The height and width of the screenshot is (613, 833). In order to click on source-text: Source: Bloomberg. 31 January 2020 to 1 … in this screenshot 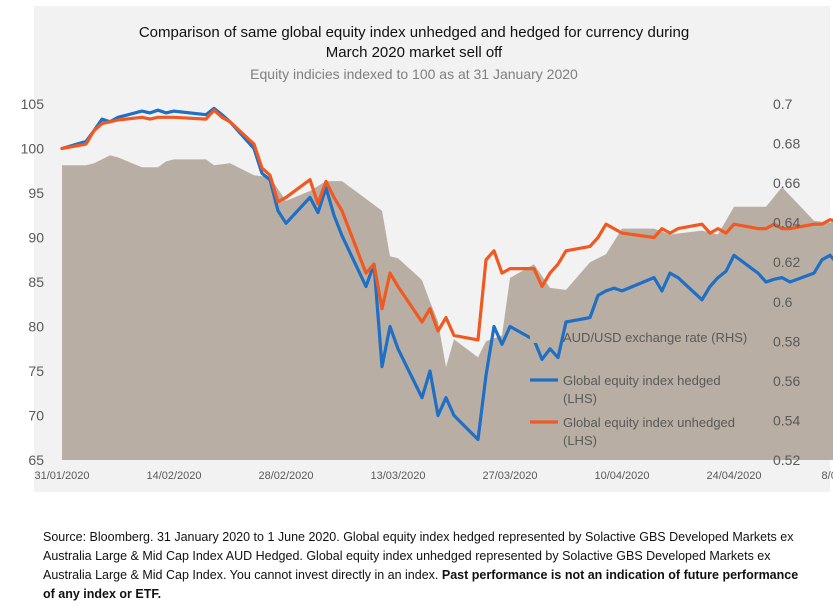, I will do `click(418, 556)`.